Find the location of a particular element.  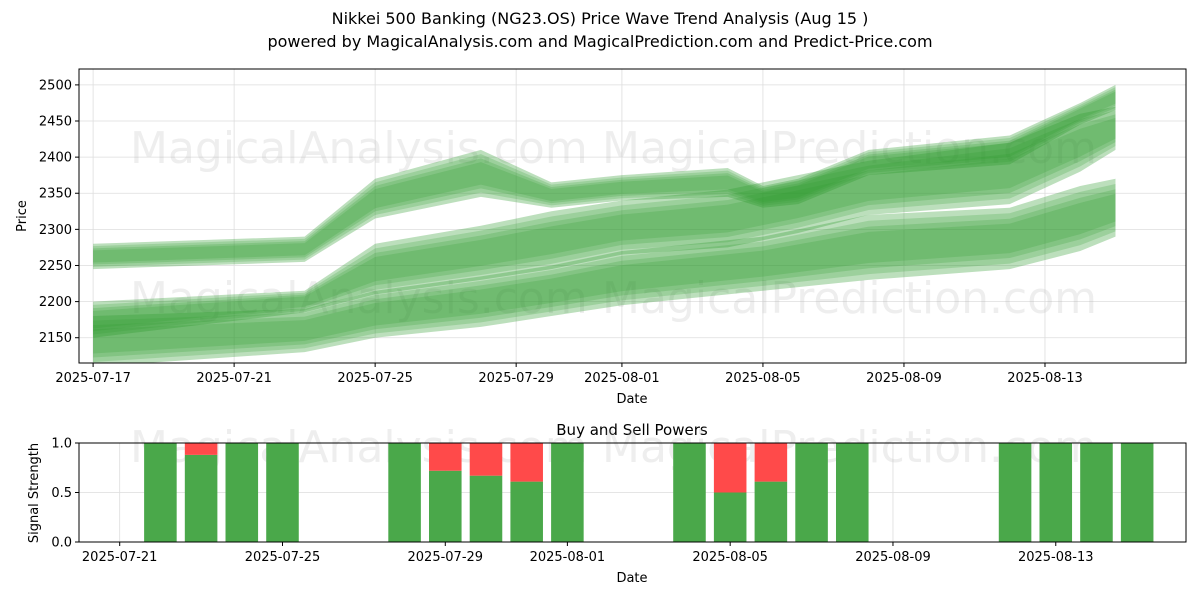

price-y-tick-label: 2500 is located at coordinates (55, 85).